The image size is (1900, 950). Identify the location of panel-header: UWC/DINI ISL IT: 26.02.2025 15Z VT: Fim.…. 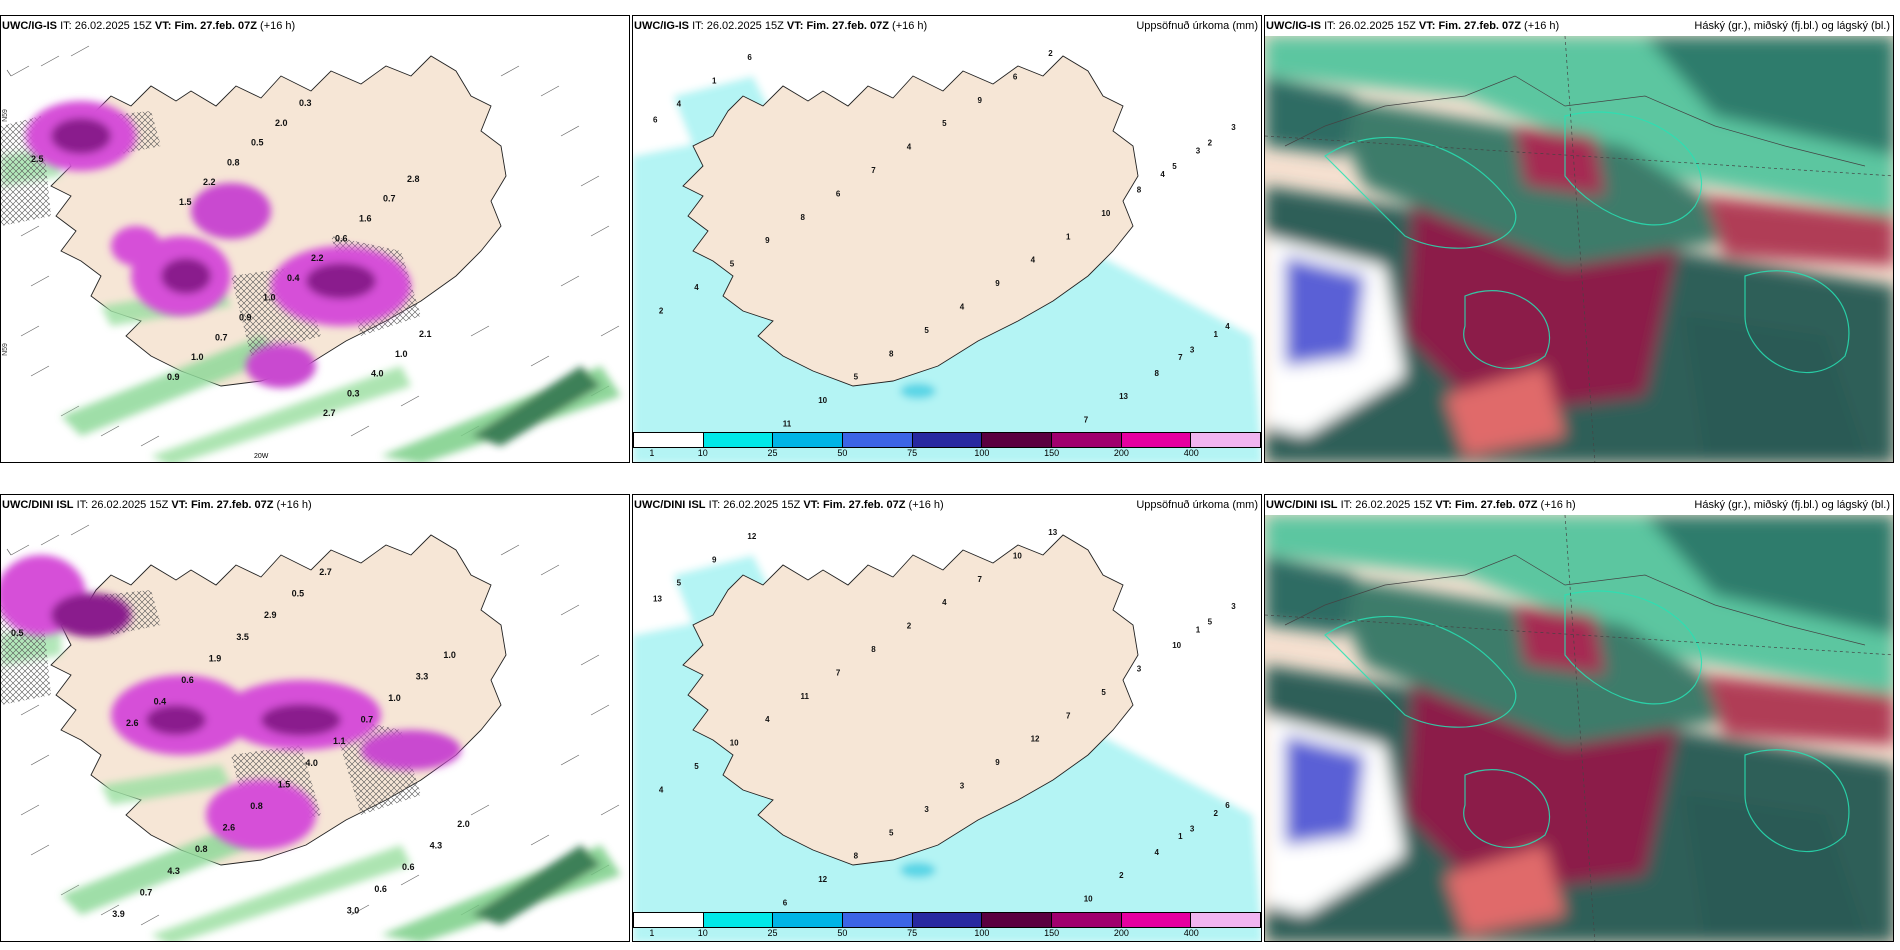
(1579, 505).